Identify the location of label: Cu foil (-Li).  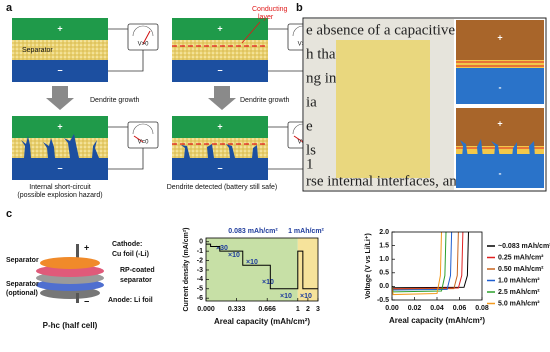
(130, 254).